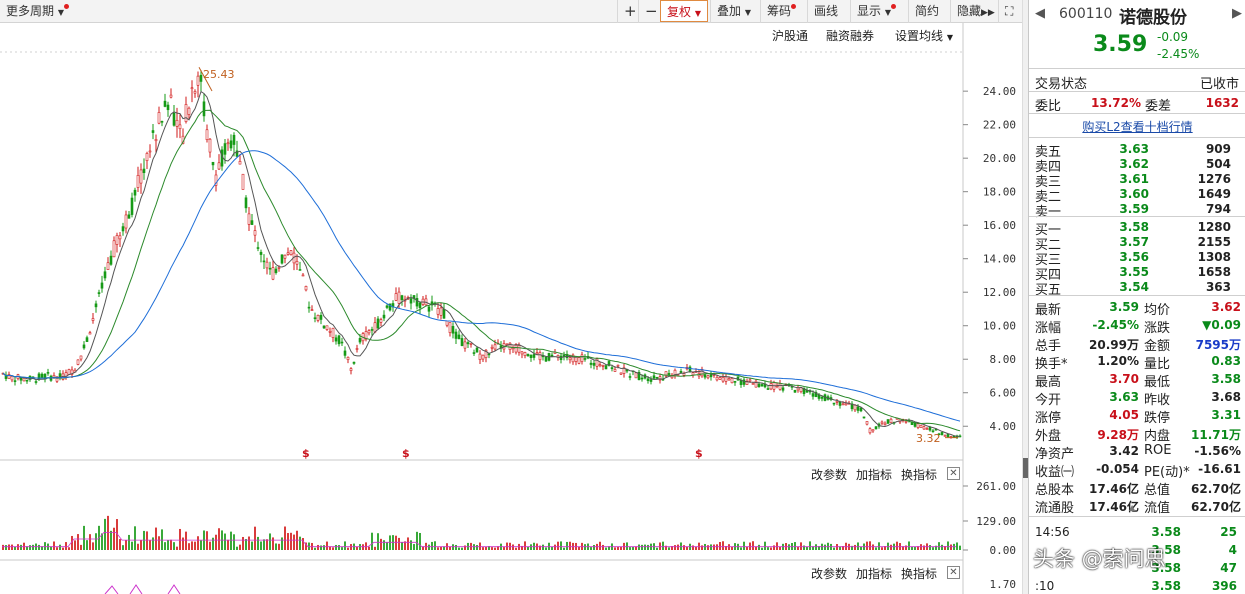 The width and height of the screenshot is (1245, 594). Describe the element at coordinates (1137, 127) in the screenshot. I see `buy-l2-link: 购买L2查看十档行情` at that location.